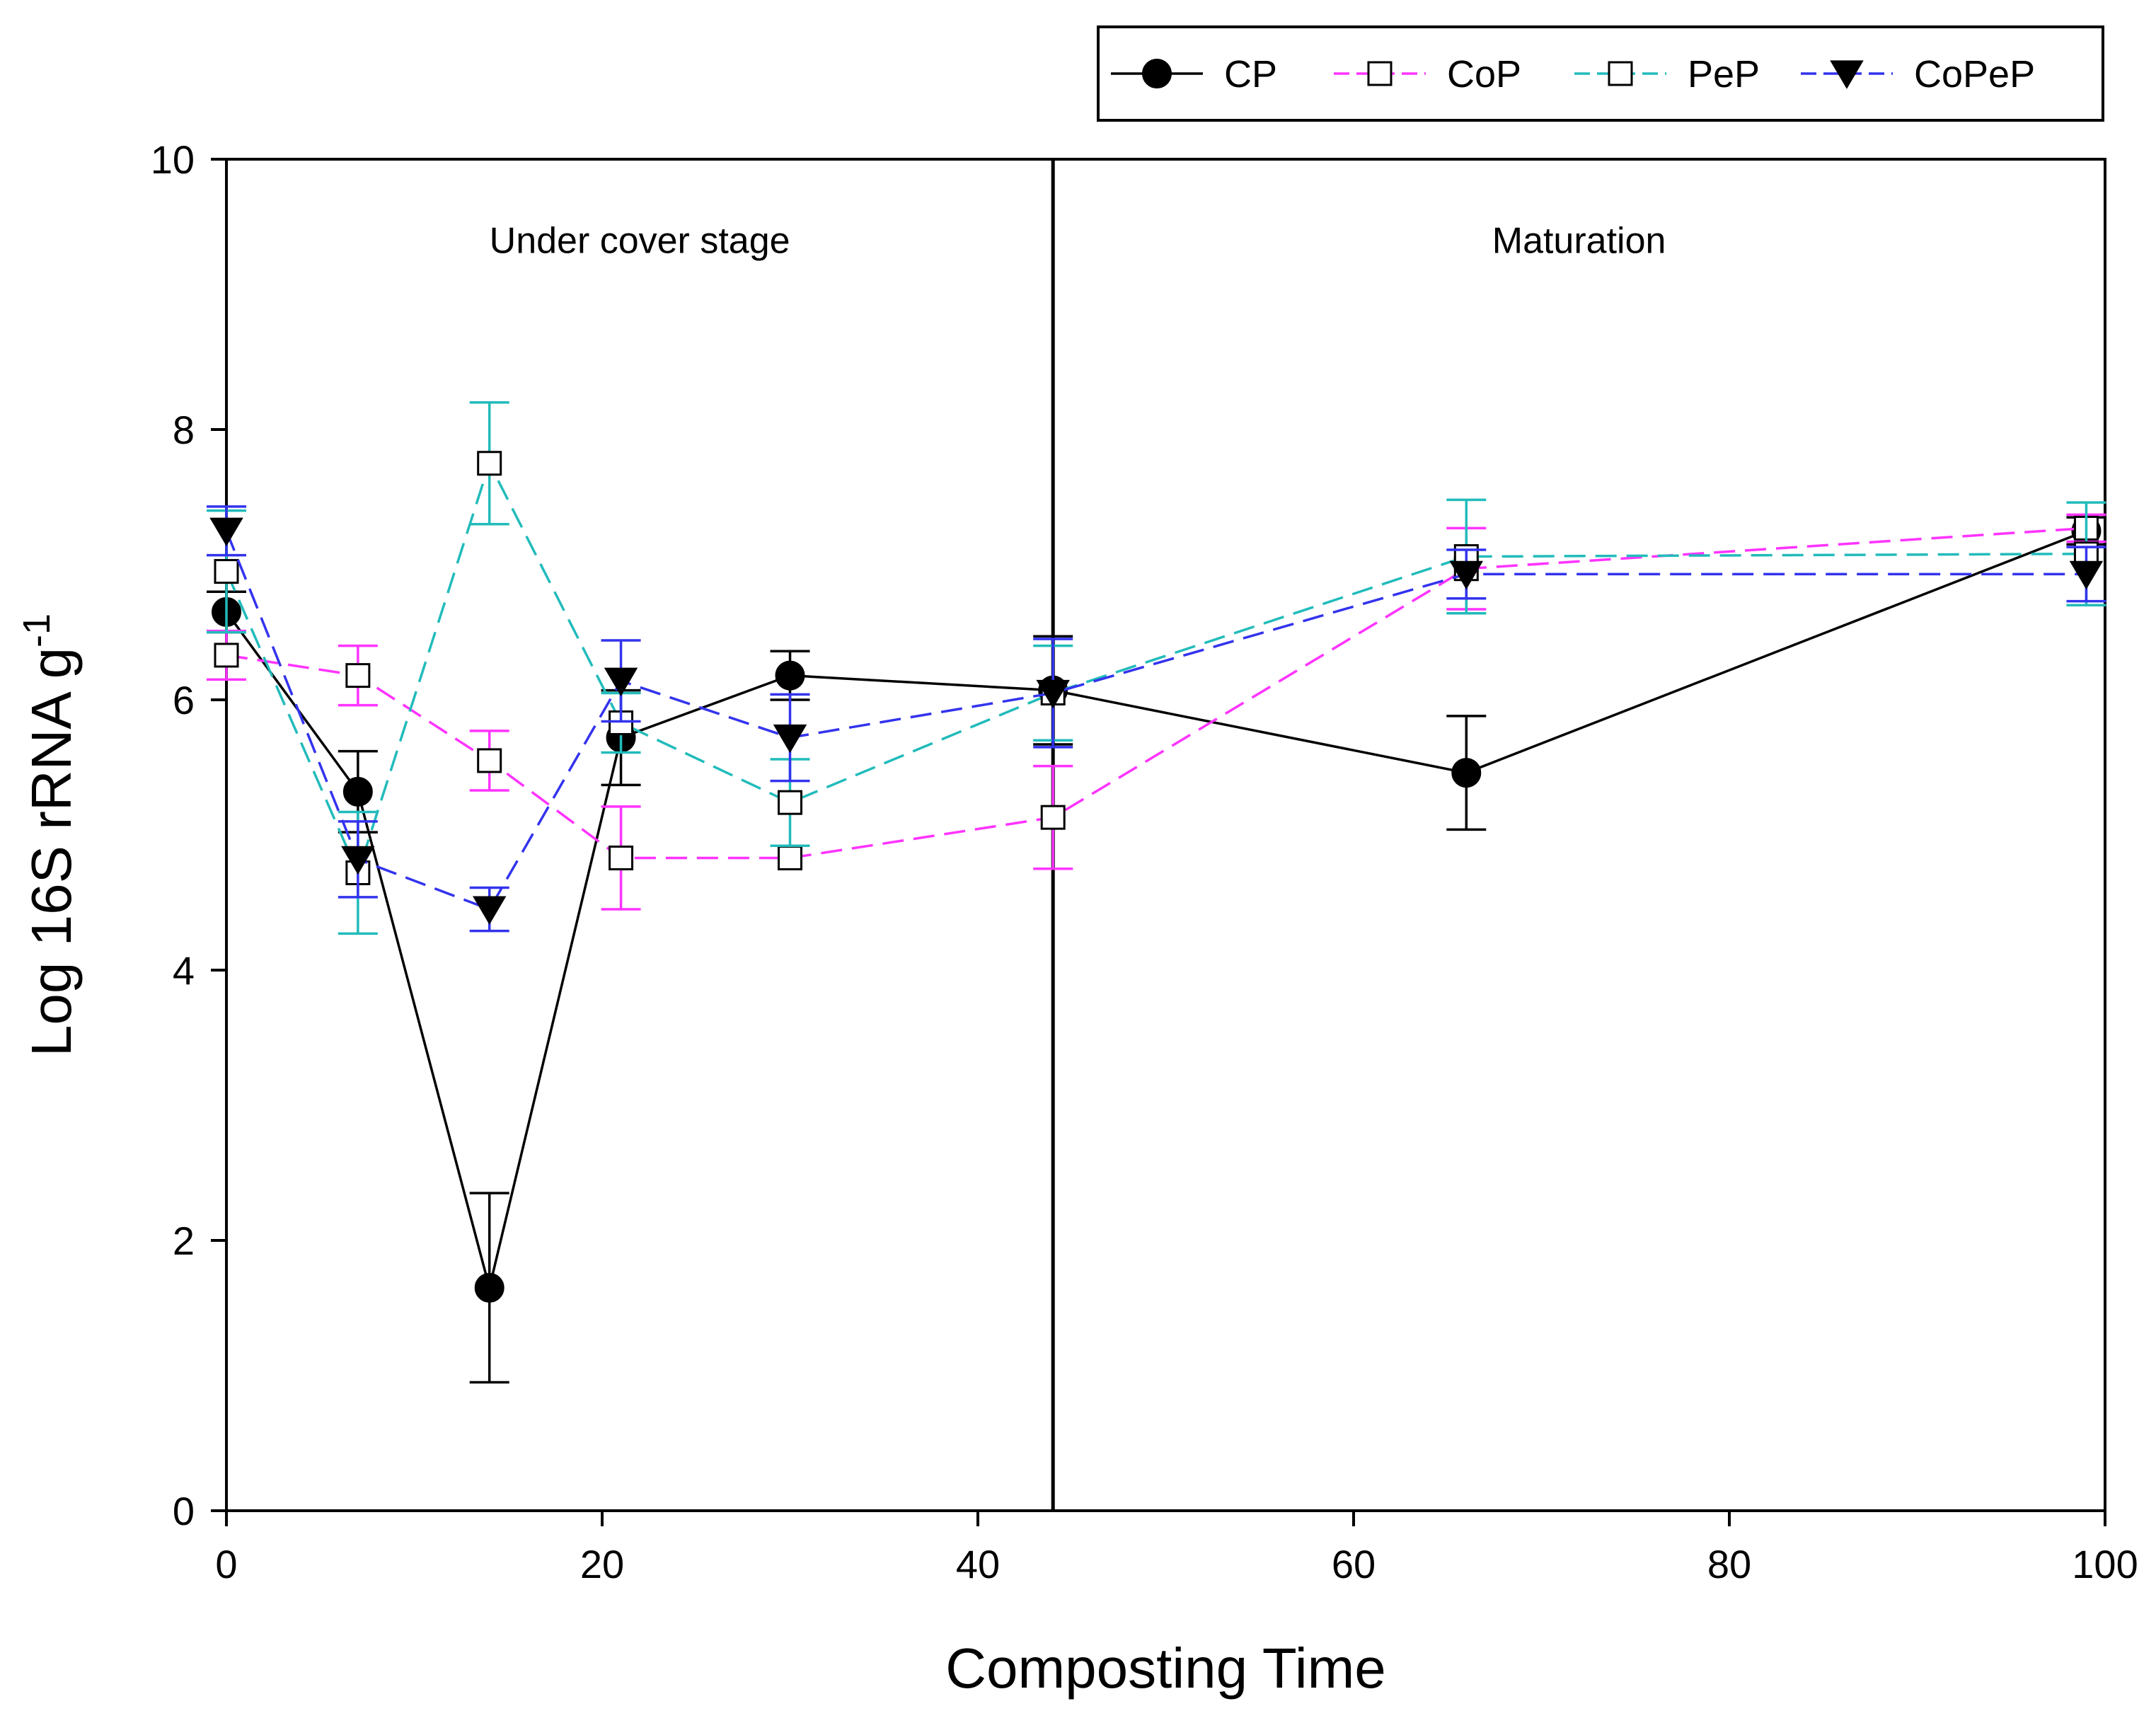  I want to click on y-axis-title: Log 16S rRNA g-1, so click(49, 834).